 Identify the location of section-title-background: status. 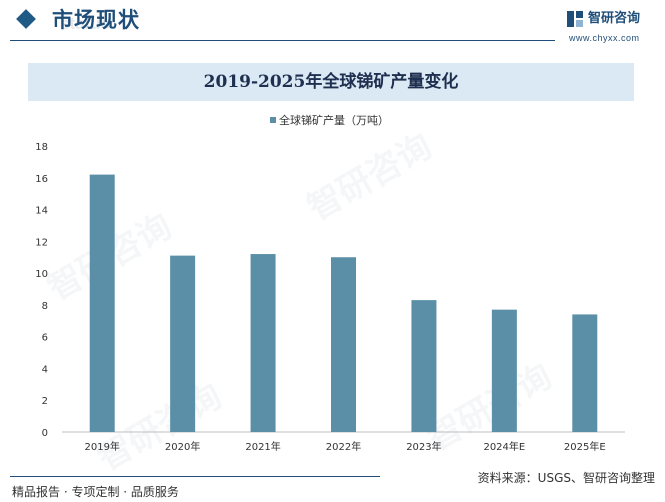
(85, 23).